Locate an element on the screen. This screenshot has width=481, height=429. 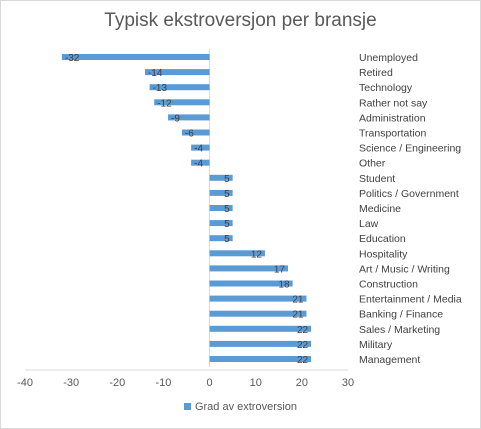
data-label: 12 is located at coordinates (257, 254).